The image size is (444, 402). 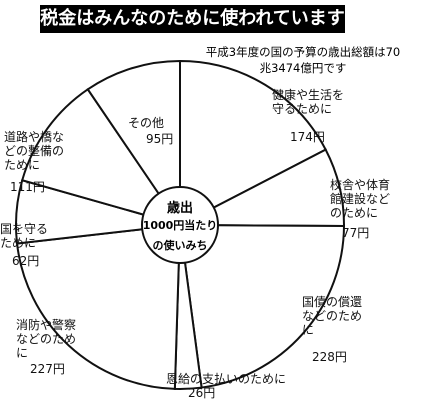 I want to click on category-label: 道路や橋などの整備のために, so click(x=34, y=151).